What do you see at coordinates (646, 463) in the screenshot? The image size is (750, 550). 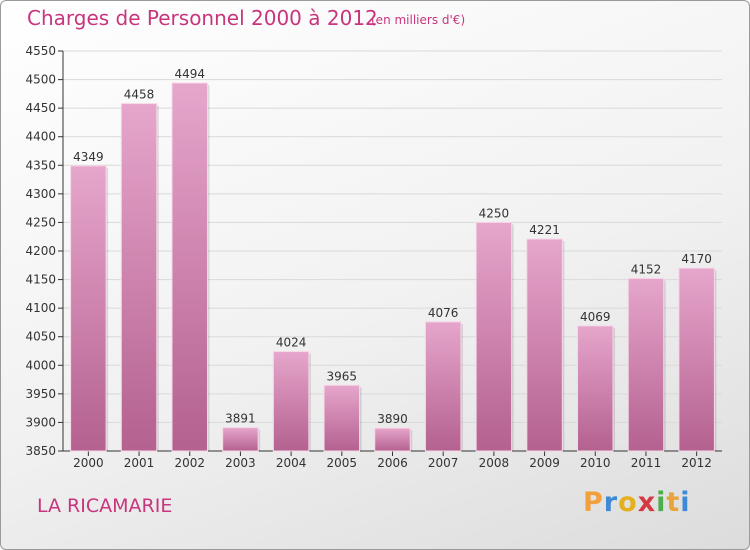 I see `x-tick-label: 2011` at bounding box center [646, 463].